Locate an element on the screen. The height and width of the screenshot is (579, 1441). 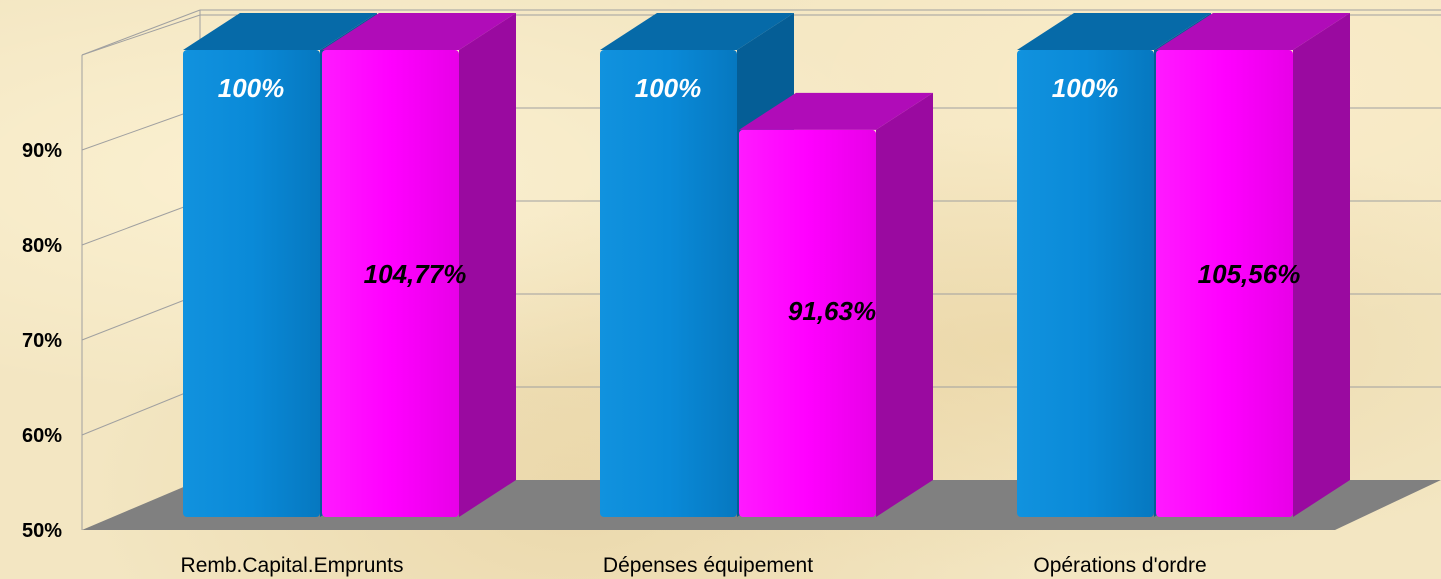
y-tick-label: 60% is located at coordinates (42, 436).